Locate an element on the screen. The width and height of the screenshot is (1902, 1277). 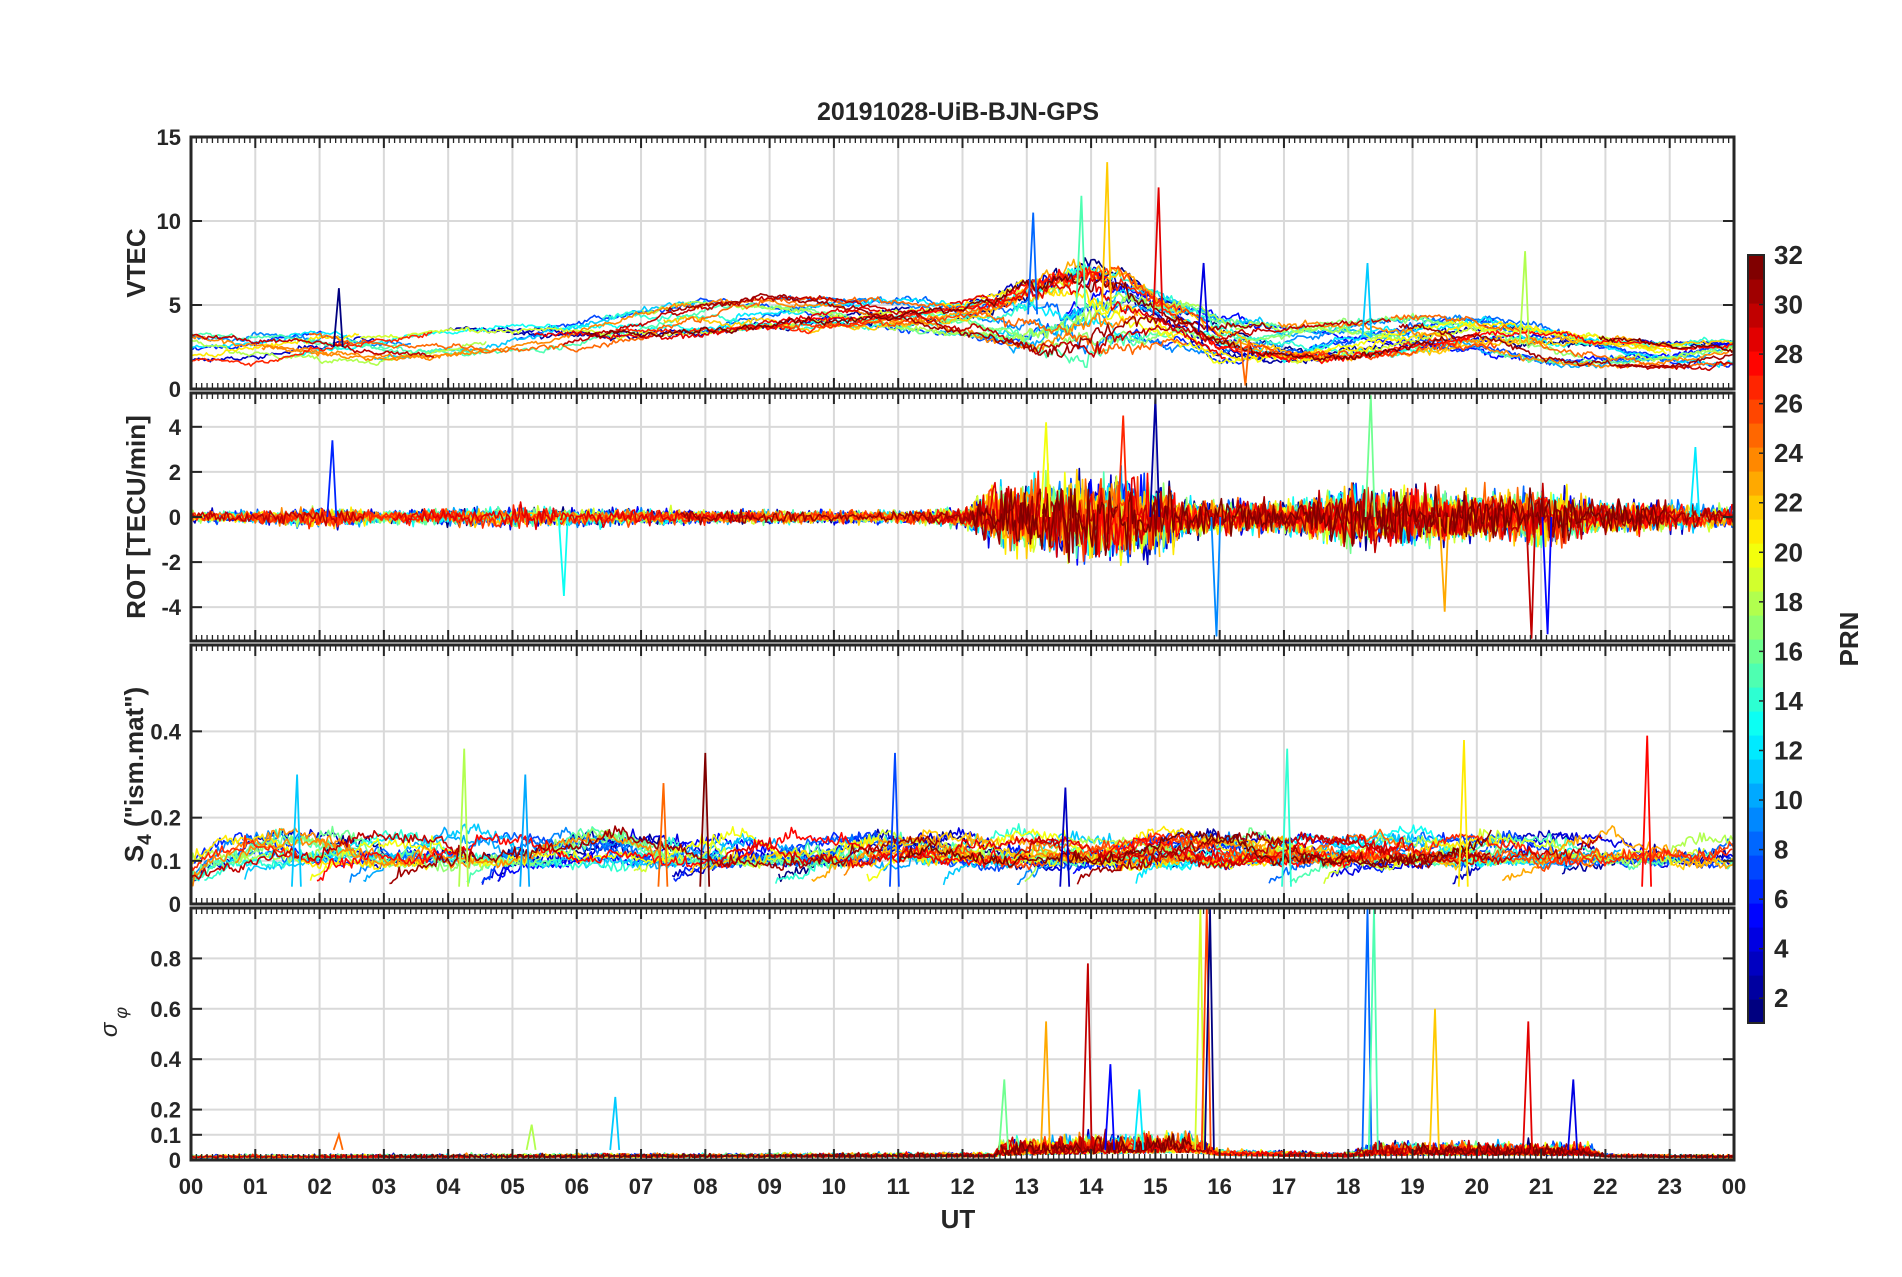
colorbar-tick-label: 8 is located at coordinates (1781, 850).